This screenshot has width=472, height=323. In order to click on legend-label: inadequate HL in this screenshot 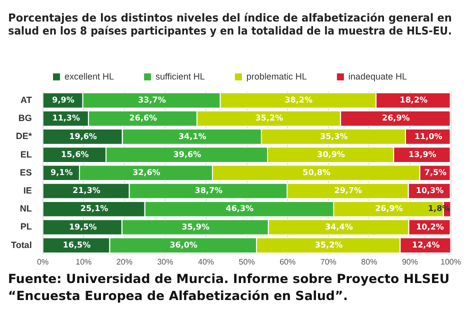, I will do `click(377, 76)`.